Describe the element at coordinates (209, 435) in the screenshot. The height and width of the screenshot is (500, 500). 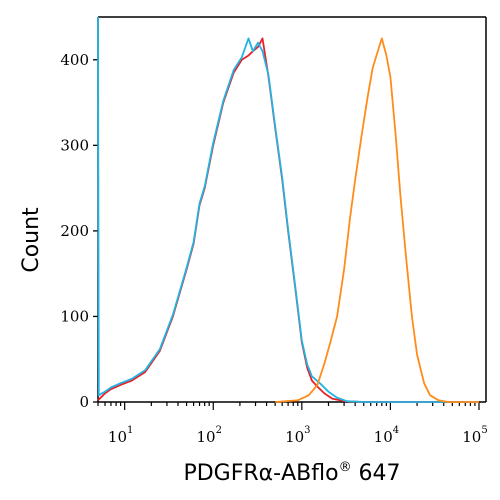
I see `x-tick-label: 10²` at that location.